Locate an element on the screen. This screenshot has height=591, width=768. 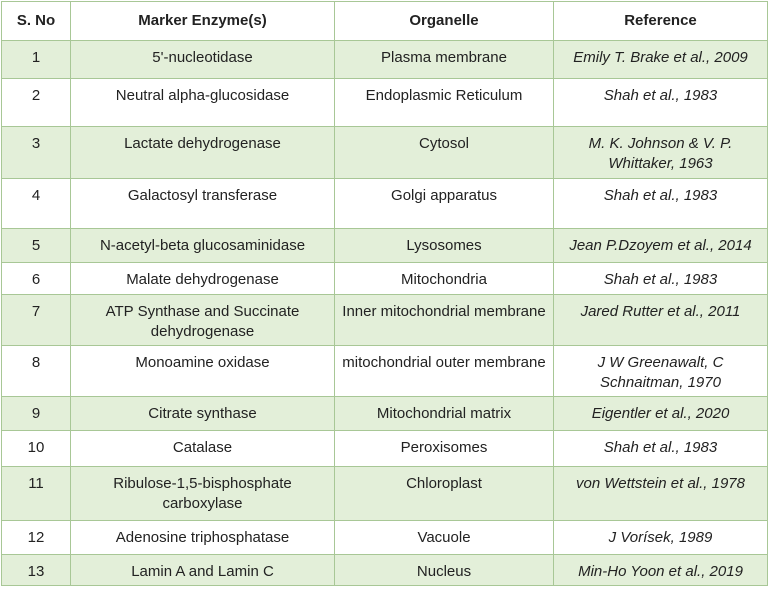
cell-organelle: Mitochondria is located at coordinates (444, 278).